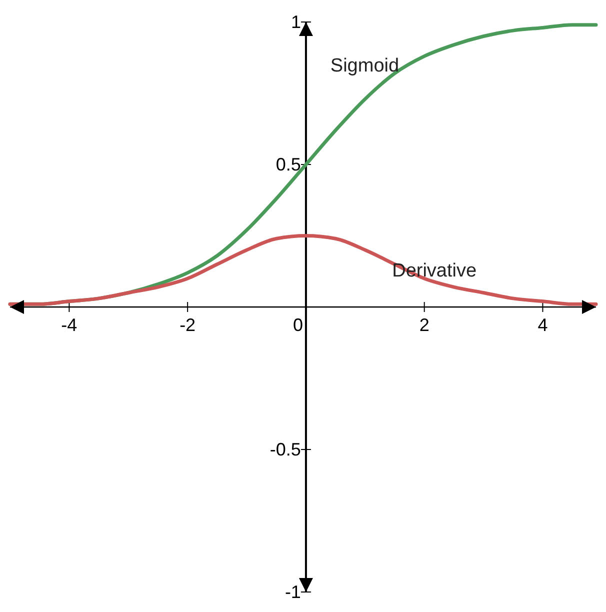  Describe the element at coordinates (288, 164) in the screenshot. I see `y-tick-label: 0.5` at that location.